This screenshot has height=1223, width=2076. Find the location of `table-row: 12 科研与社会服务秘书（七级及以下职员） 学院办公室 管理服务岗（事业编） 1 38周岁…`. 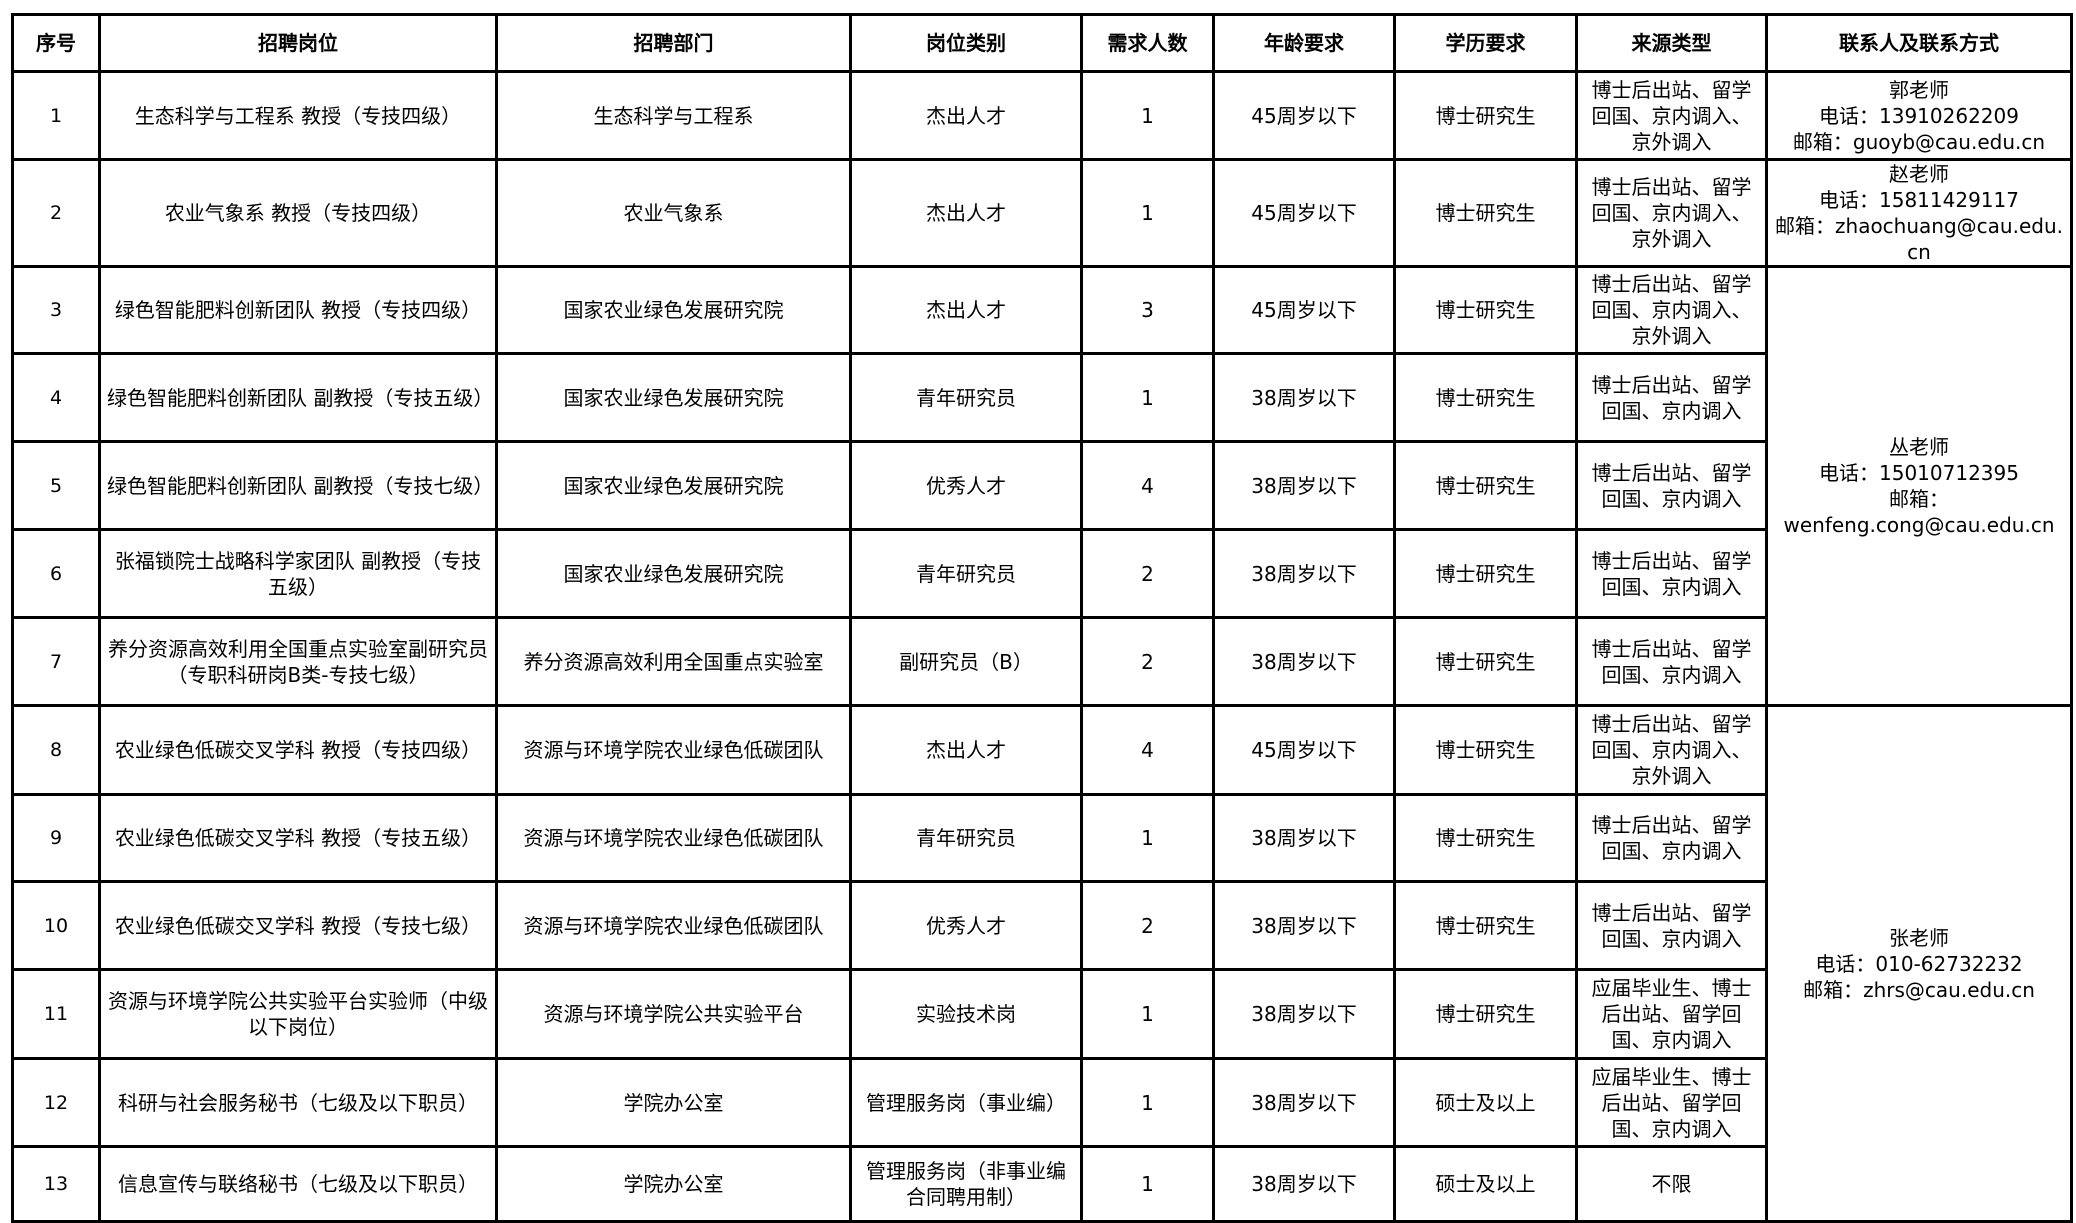

table-row: 12 科研与社会服务秘书（七级及以下职员） 学院办公室 管理服务岗（事业编） 1 38周岁… is located at coordinates (1041, 1102).